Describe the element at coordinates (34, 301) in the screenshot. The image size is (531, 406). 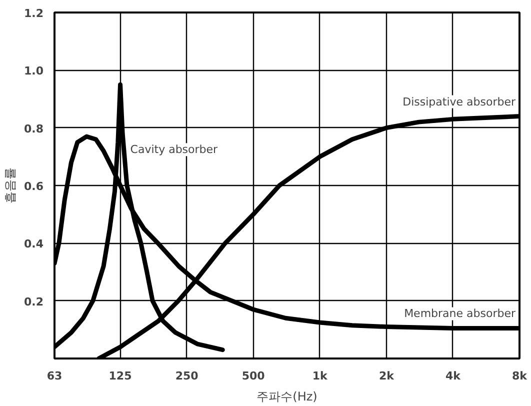
I see `y-tick-label: 0.2` at that location.